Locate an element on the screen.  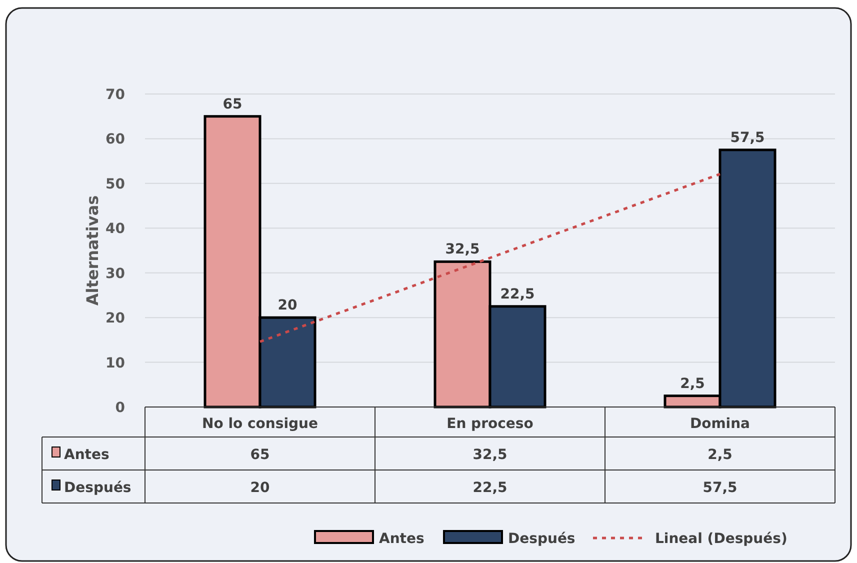
legend-label: Lineal (Después) is located at coordinates (721, 539).